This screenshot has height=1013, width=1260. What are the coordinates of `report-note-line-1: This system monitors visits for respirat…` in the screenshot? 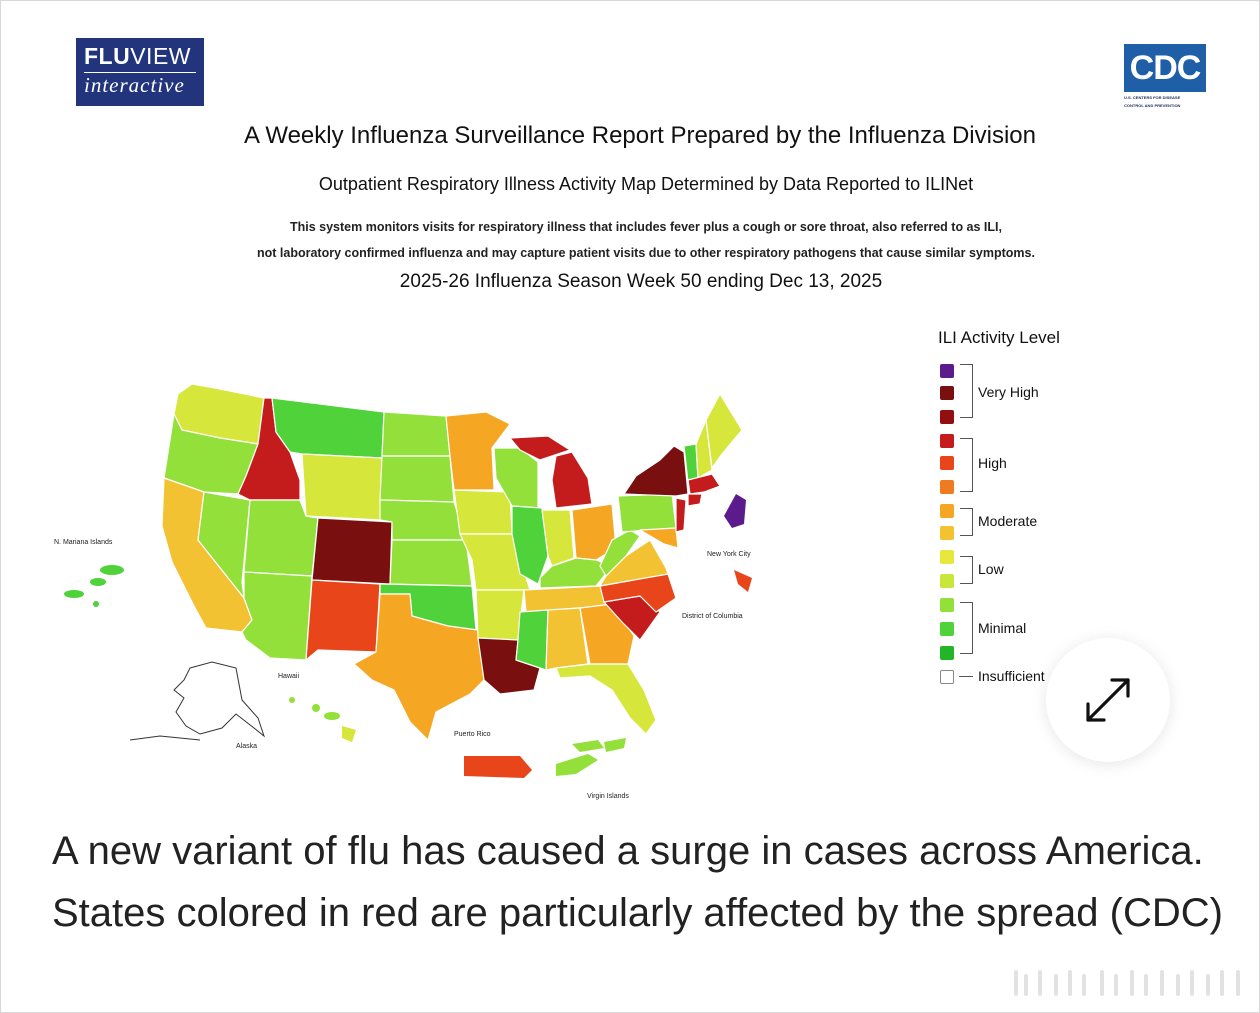 It's located at (645, 227).